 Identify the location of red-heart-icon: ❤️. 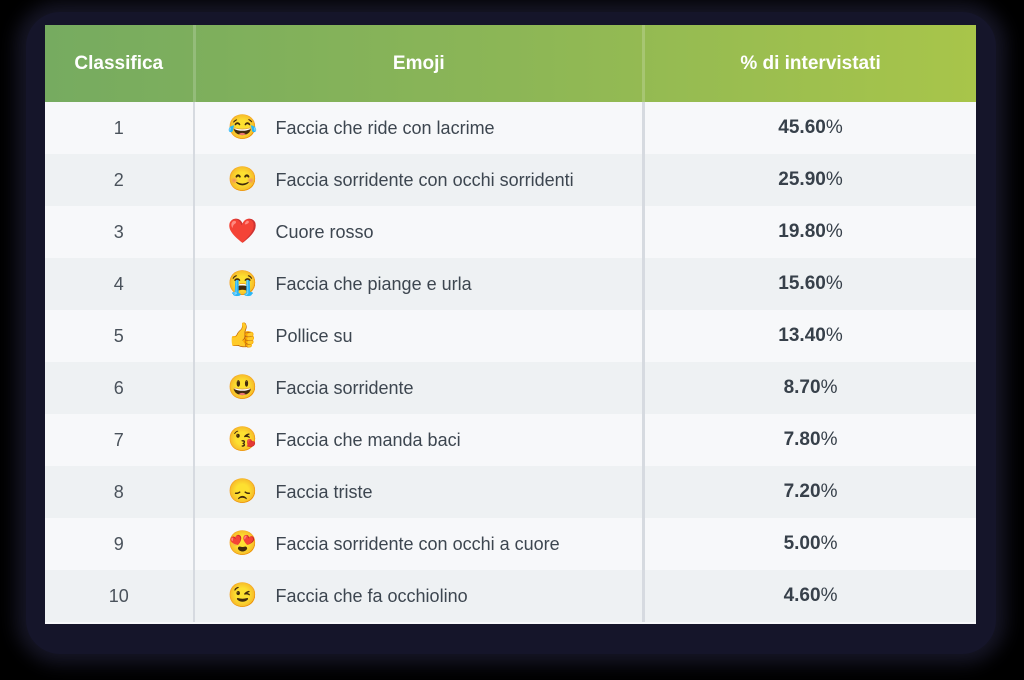
(242, 231).